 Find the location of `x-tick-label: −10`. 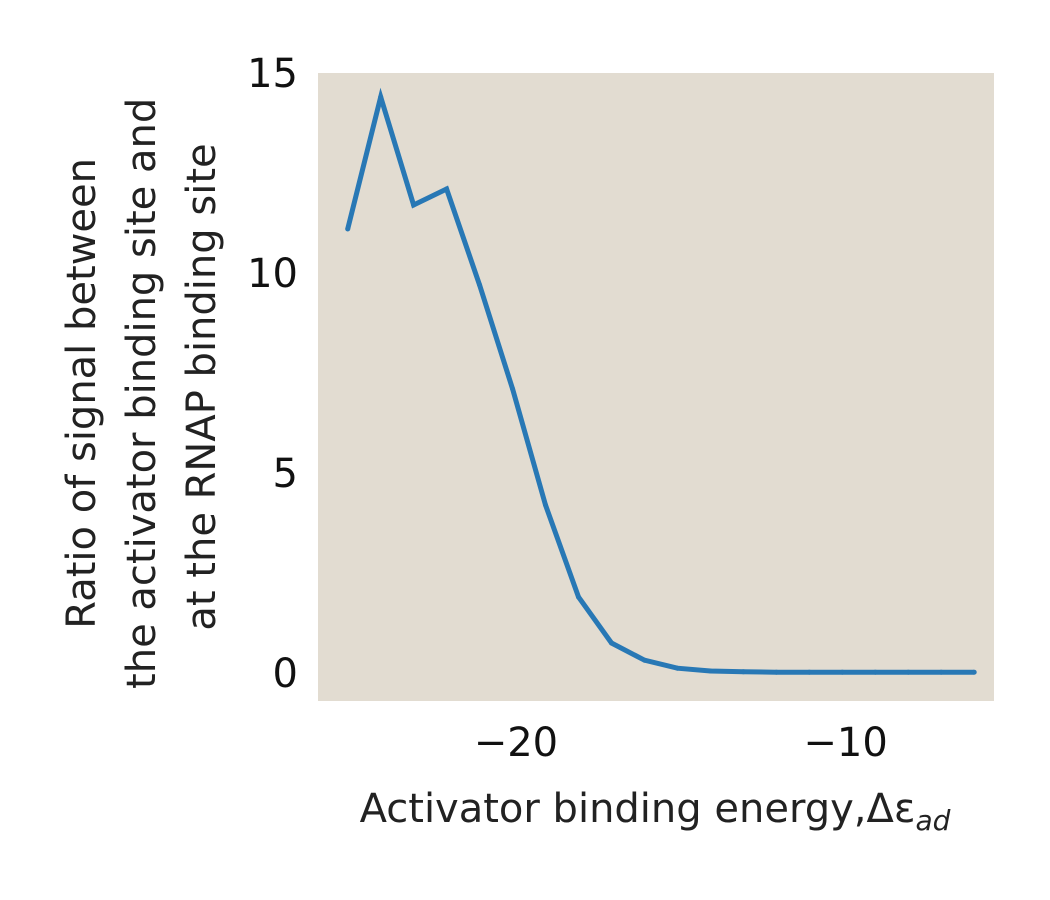

x-tick-label: −10 is located at coordinates (845, 743).